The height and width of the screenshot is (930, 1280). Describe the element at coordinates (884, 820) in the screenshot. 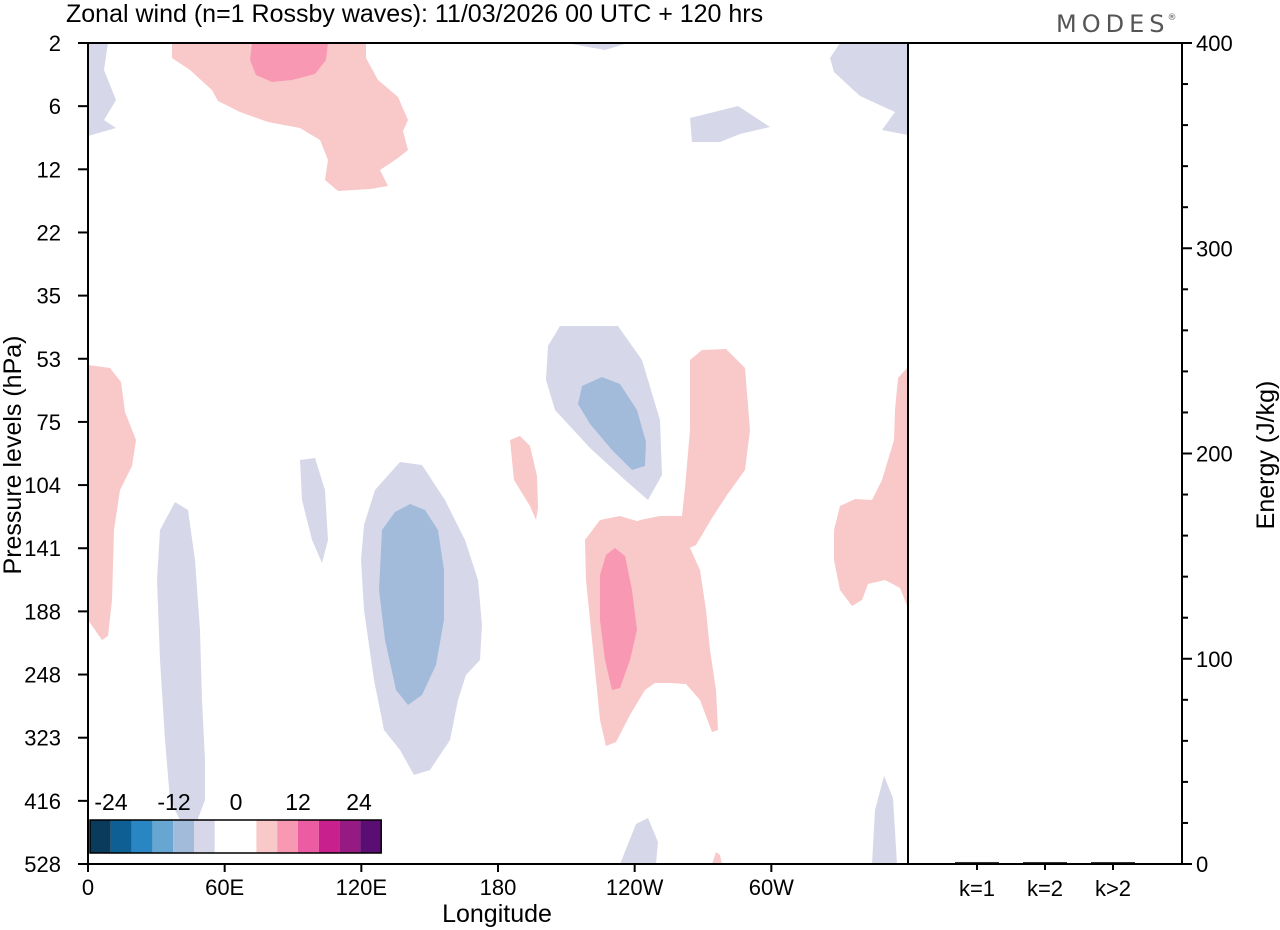

I see `negative-anomaly-bottom-right` at that location.